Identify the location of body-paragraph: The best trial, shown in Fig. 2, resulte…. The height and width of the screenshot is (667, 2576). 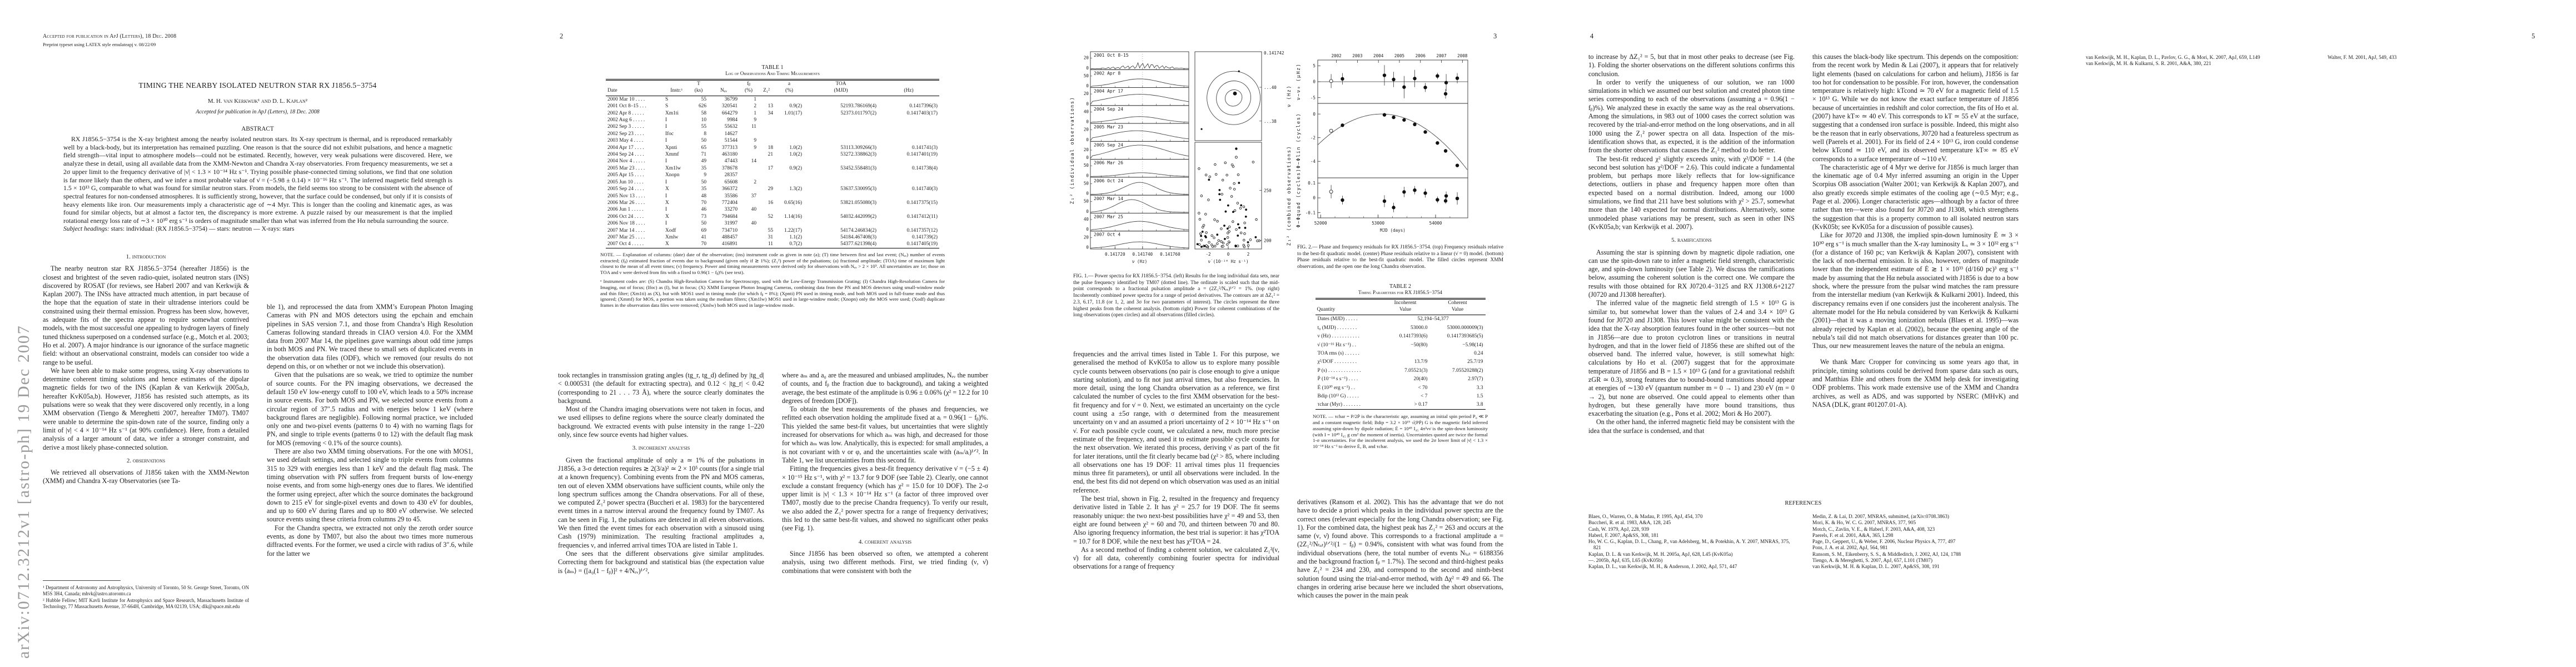
(1176, 520).